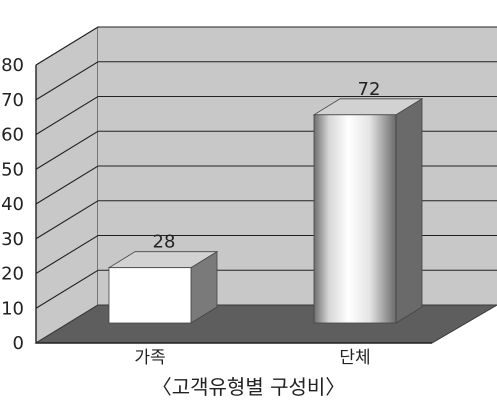 This screenshot has width=497, height=403. I want to click on y-tick-label: 70, so click(12, 100).